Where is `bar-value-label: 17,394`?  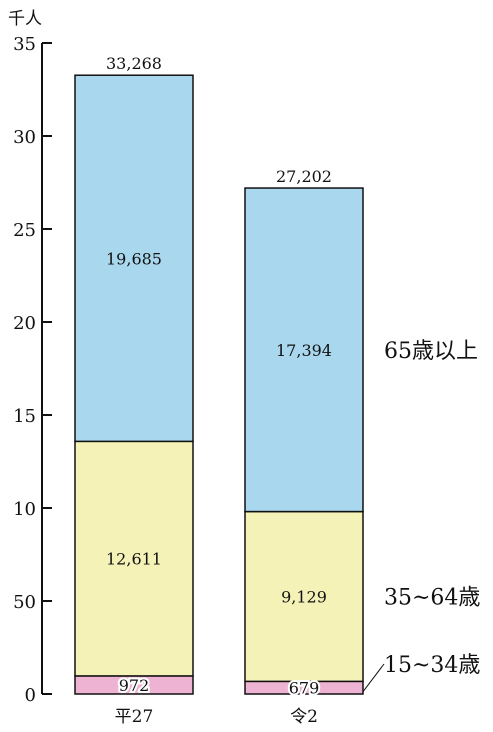
bar-value-label: 17,394 is located at coordinates (304, 350).